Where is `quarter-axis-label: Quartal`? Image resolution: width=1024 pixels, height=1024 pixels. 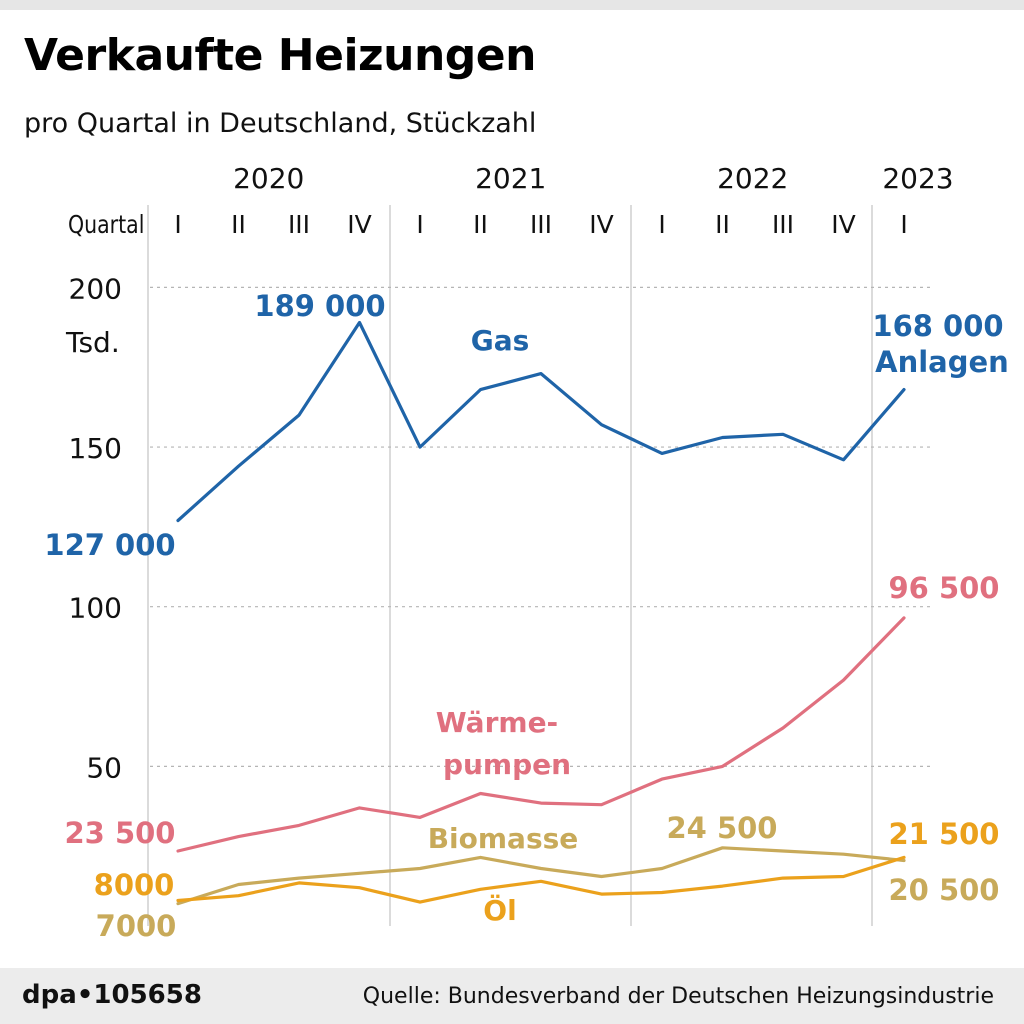
quarter-axis-label: Quartal is located at coordinates (106, 225).